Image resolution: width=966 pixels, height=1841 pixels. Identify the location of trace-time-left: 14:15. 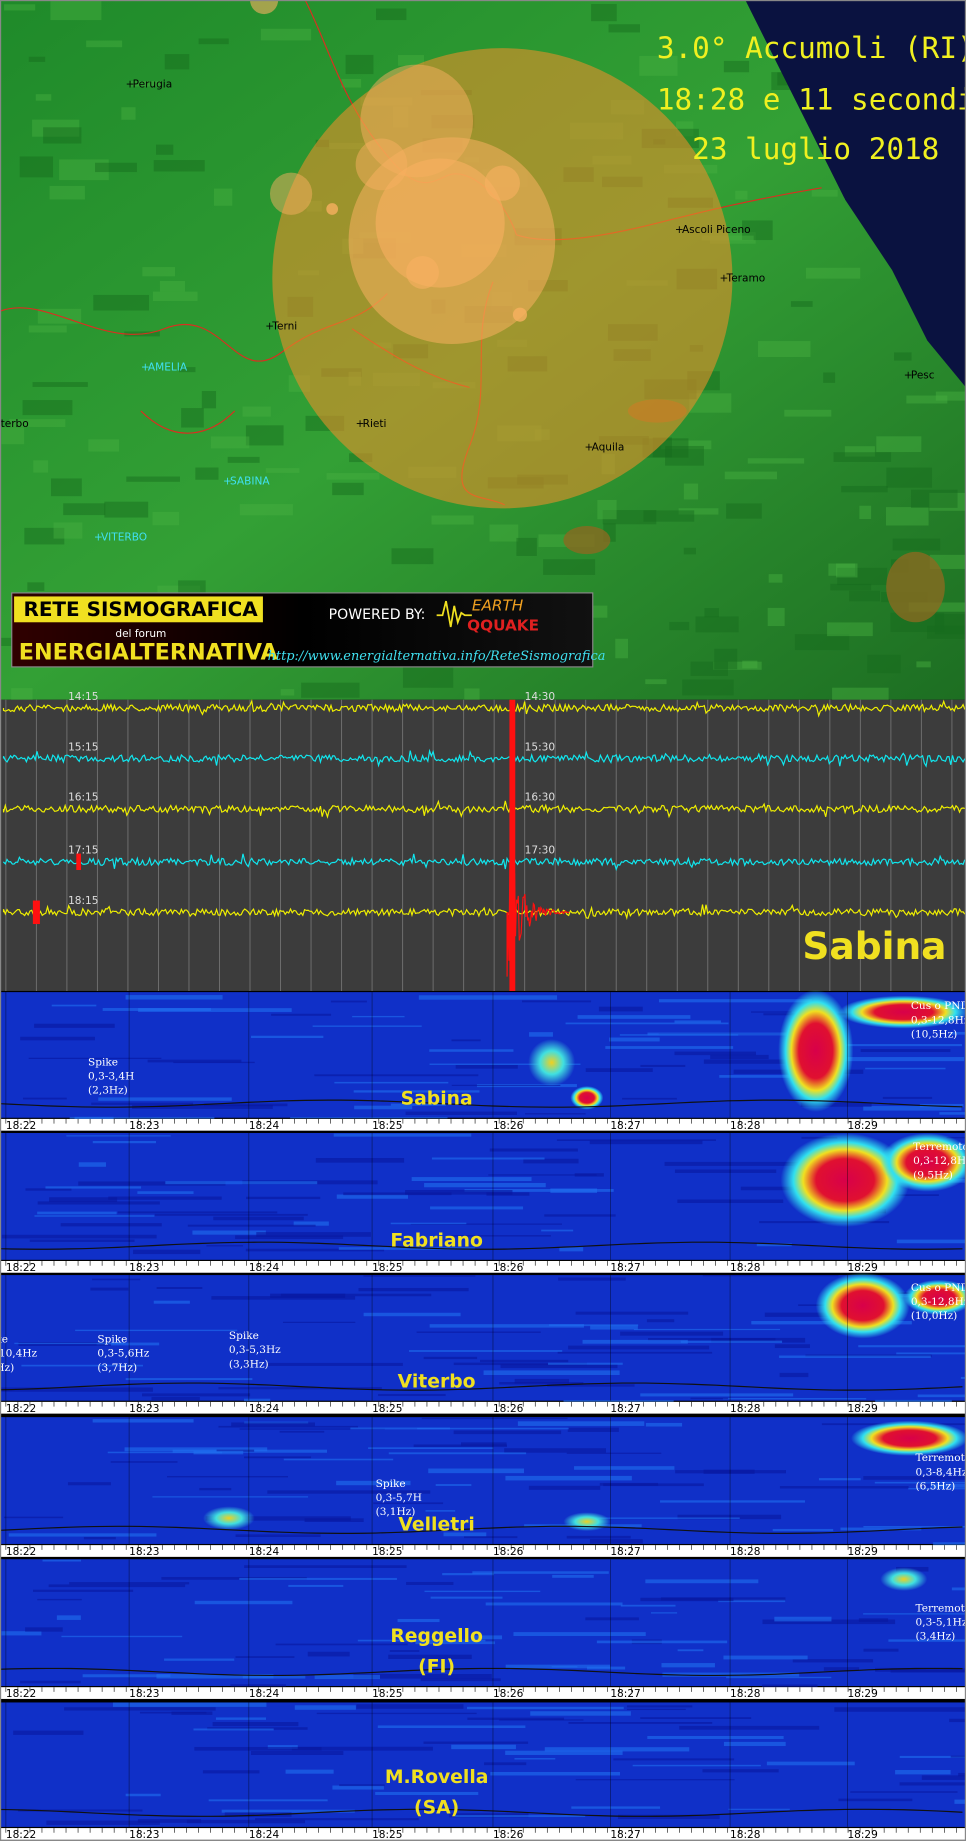
(83, 697).